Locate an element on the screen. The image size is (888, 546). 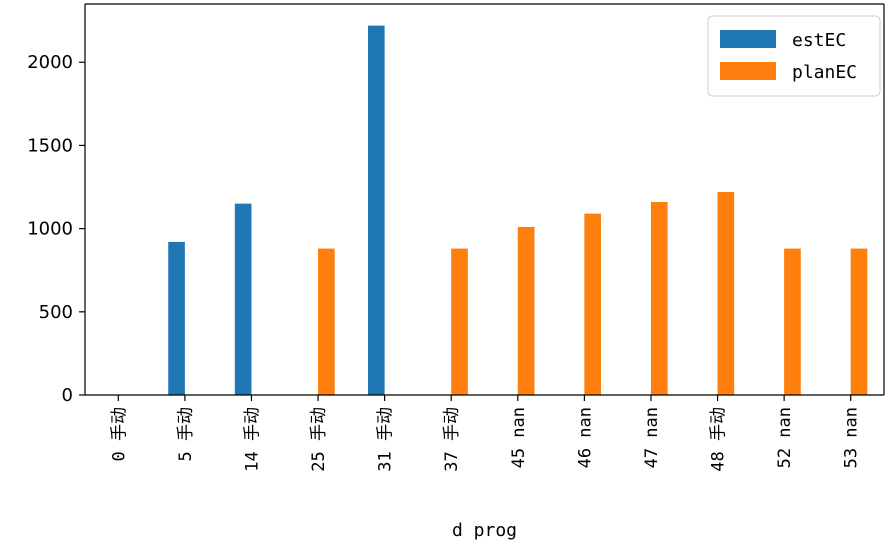
y-tick-label: 2000 is located at coordinates (50, 62).